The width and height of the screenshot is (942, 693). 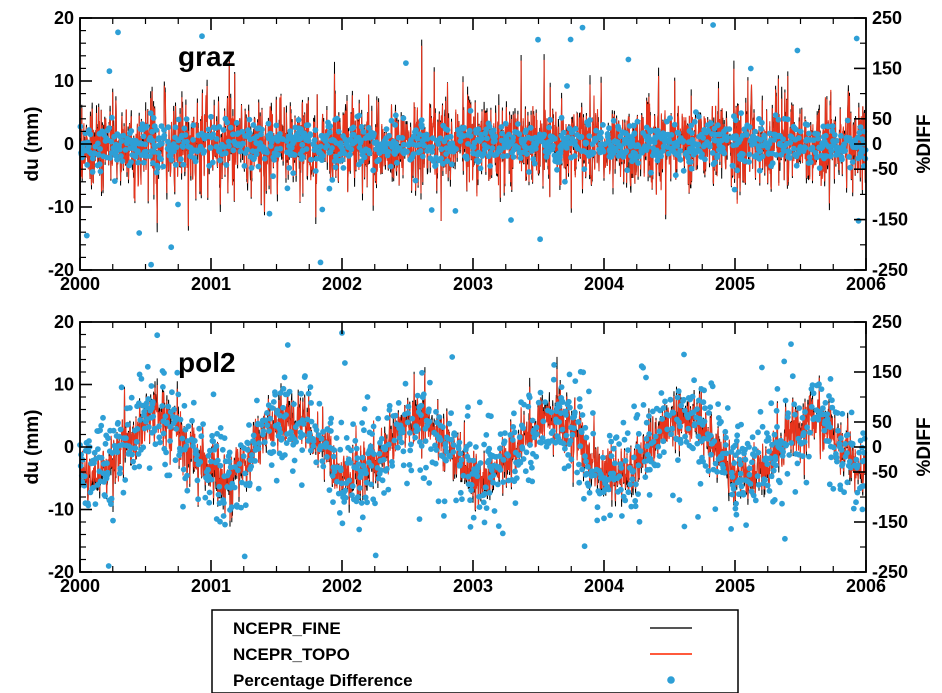 What do you see at coordinates (64, 322) in the screenshot?
I see `y-tick-label: 20` at bounding box center [64, 322].